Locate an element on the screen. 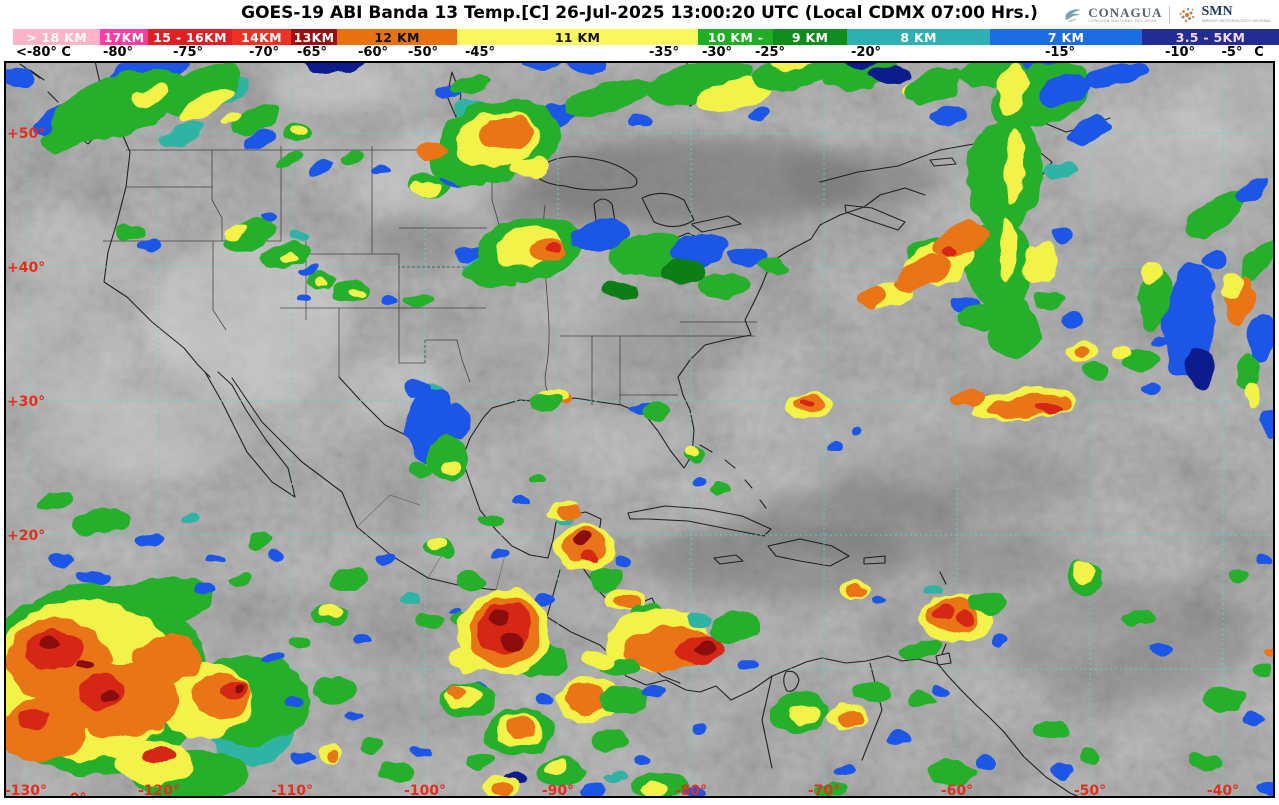 This screenshot has width=1279, height=805. legend-segment: 10 KM - is located at coordinates (735, 37).